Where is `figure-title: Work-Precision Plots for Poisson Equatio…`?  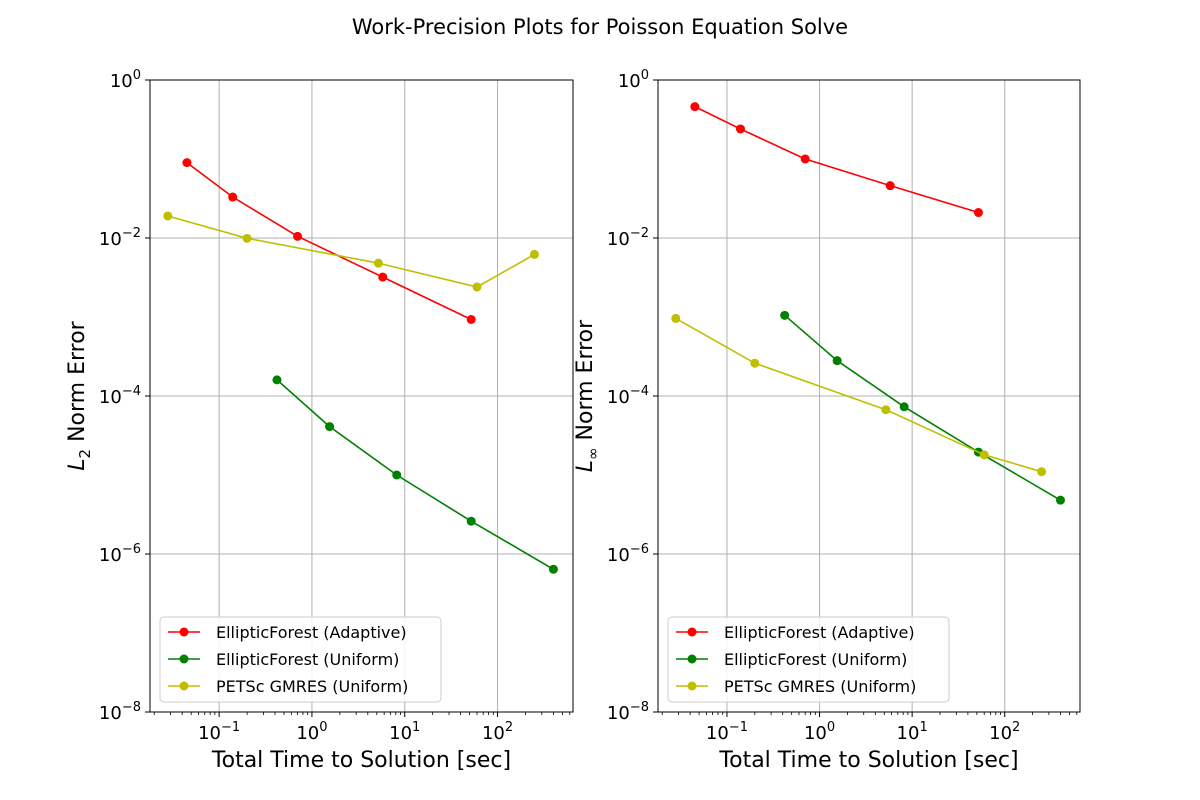 figure-title: Work-Precision Plots for Poisson Equatio… is located at coordinates (600, 27).